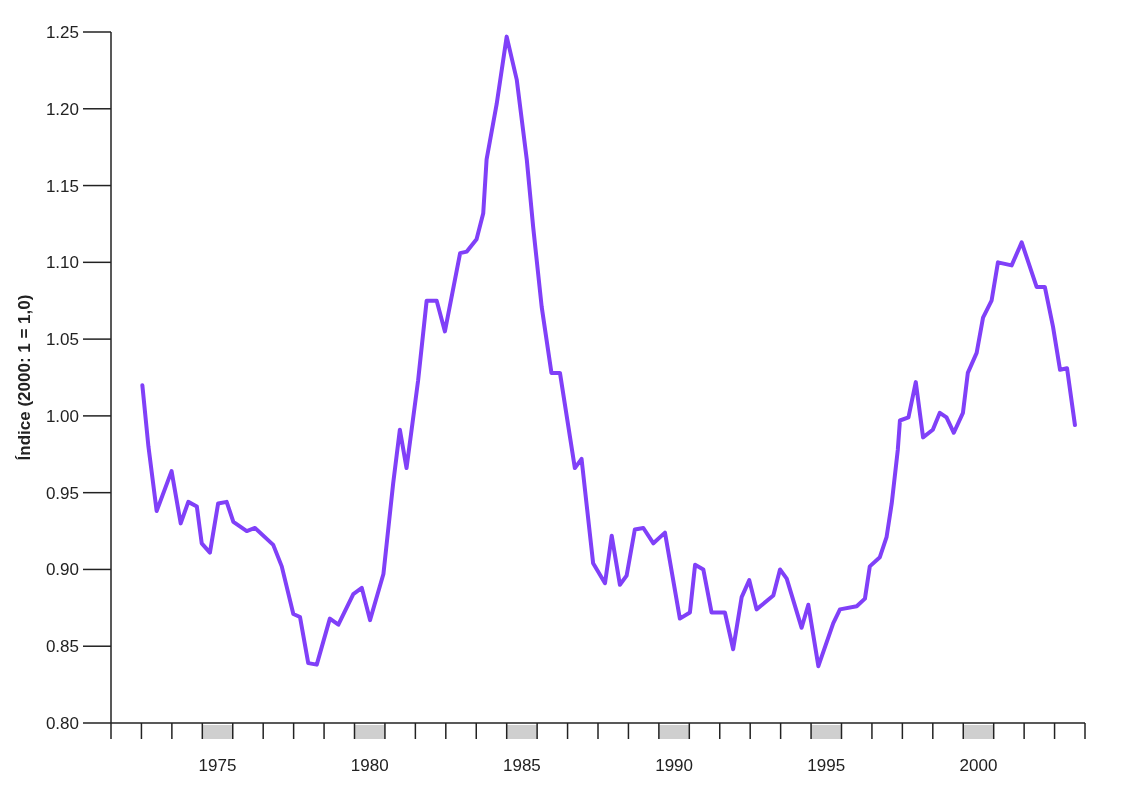 The height and width of the screenshot is (787, 1124). I want to click on y-tick-label: 0.80, so click(62, 723).